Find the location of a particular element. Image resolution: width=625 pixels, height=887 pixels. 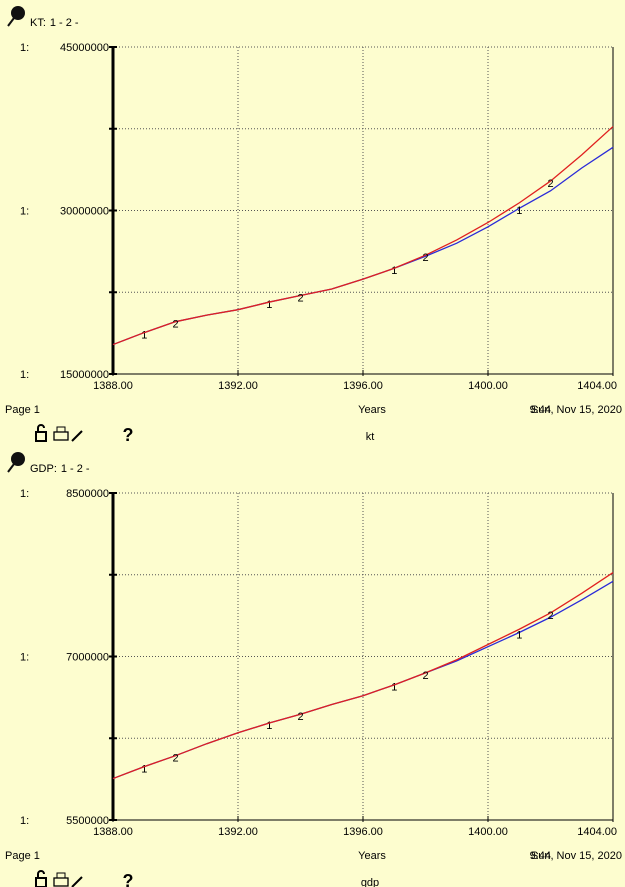

chart-title: KT: is located at coordinates (38, 23).